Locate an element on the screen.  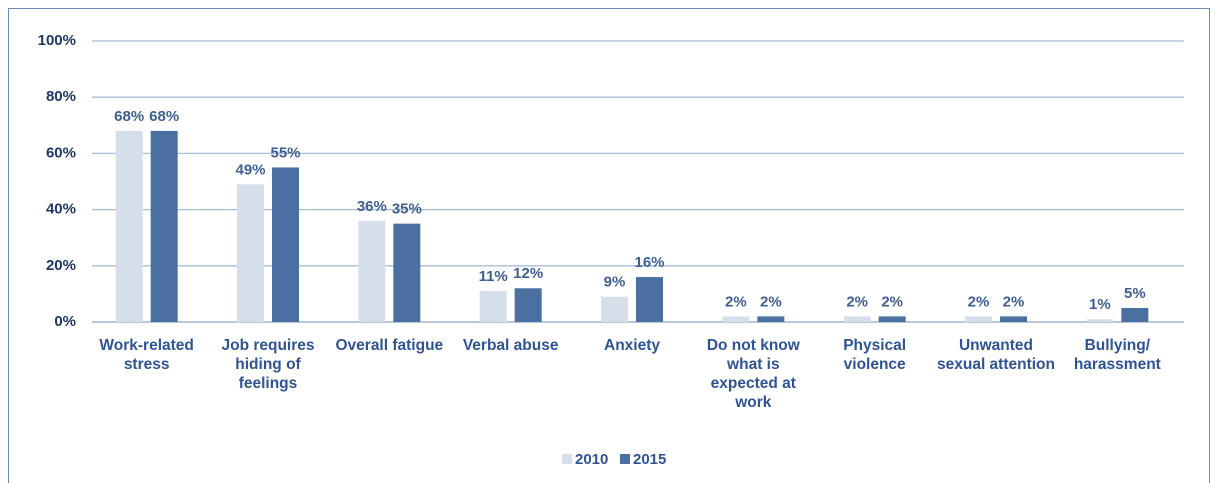
x-tick-label: Overall fatigue is located at coordinates (389, 345).